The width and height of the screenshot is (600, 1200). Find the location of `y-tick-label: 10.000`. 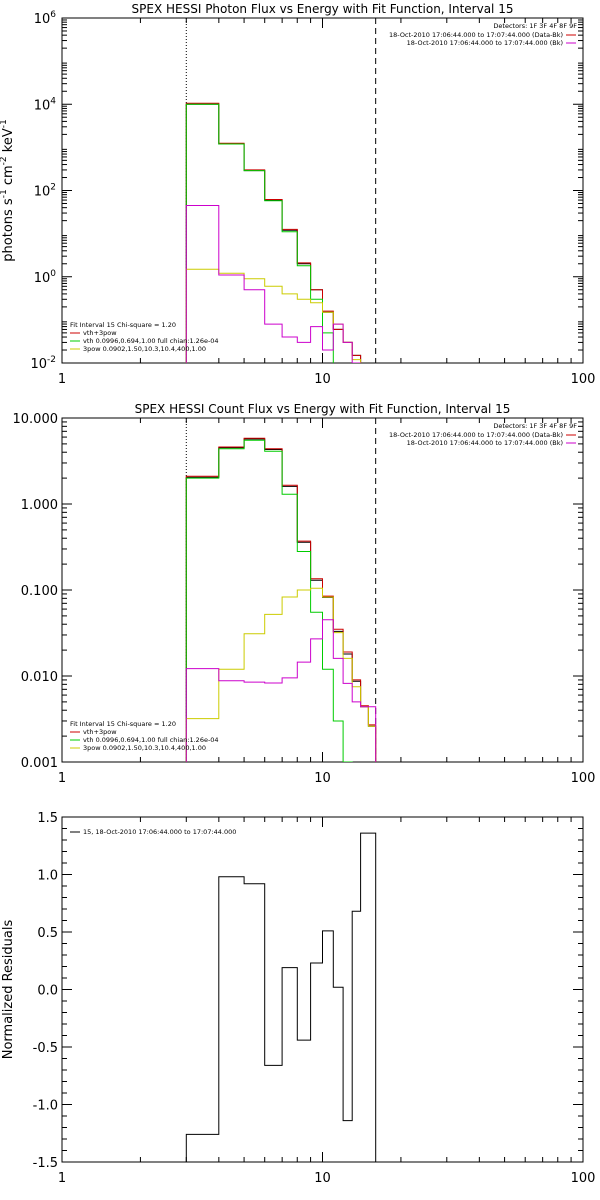

y-tick-label: 10.000 is located at coordinates (36, 419).